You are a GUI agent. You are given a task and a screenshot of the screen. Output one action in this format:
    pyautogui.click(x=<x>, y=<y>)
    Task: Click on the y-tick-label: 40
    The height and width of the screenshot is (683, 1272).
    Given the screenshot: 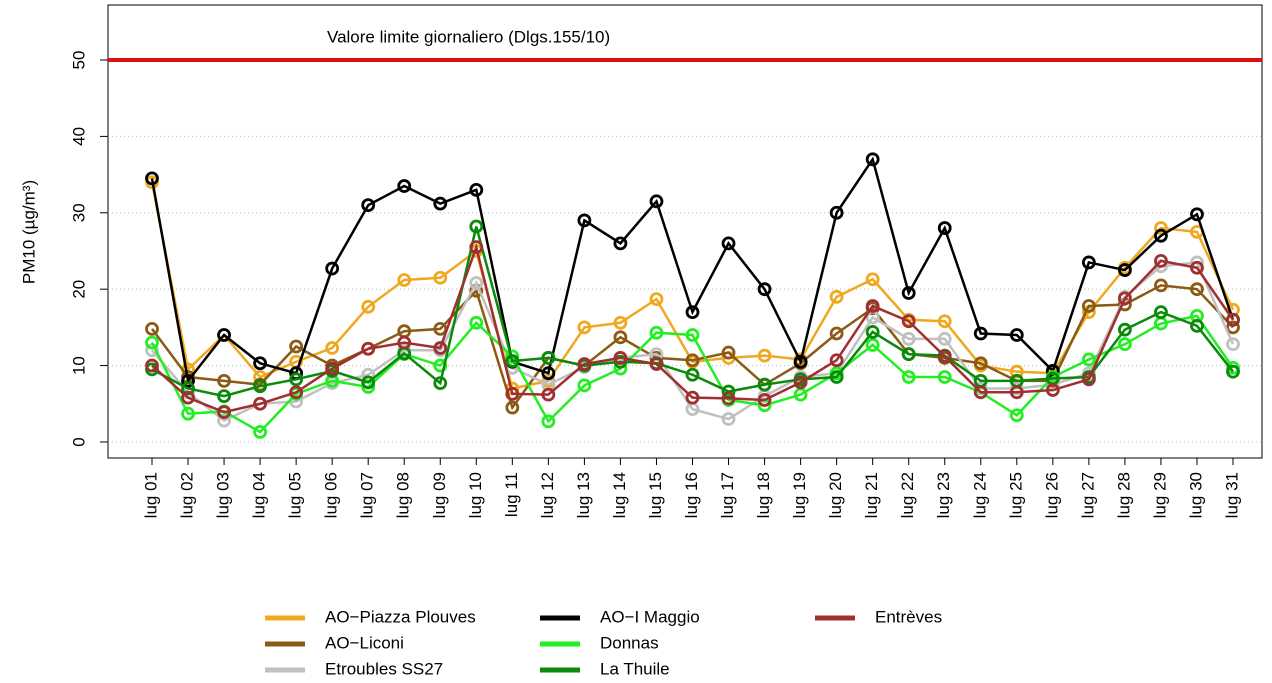 What is the action you would take?
    pyautogui.click(x=78, y=136)
    